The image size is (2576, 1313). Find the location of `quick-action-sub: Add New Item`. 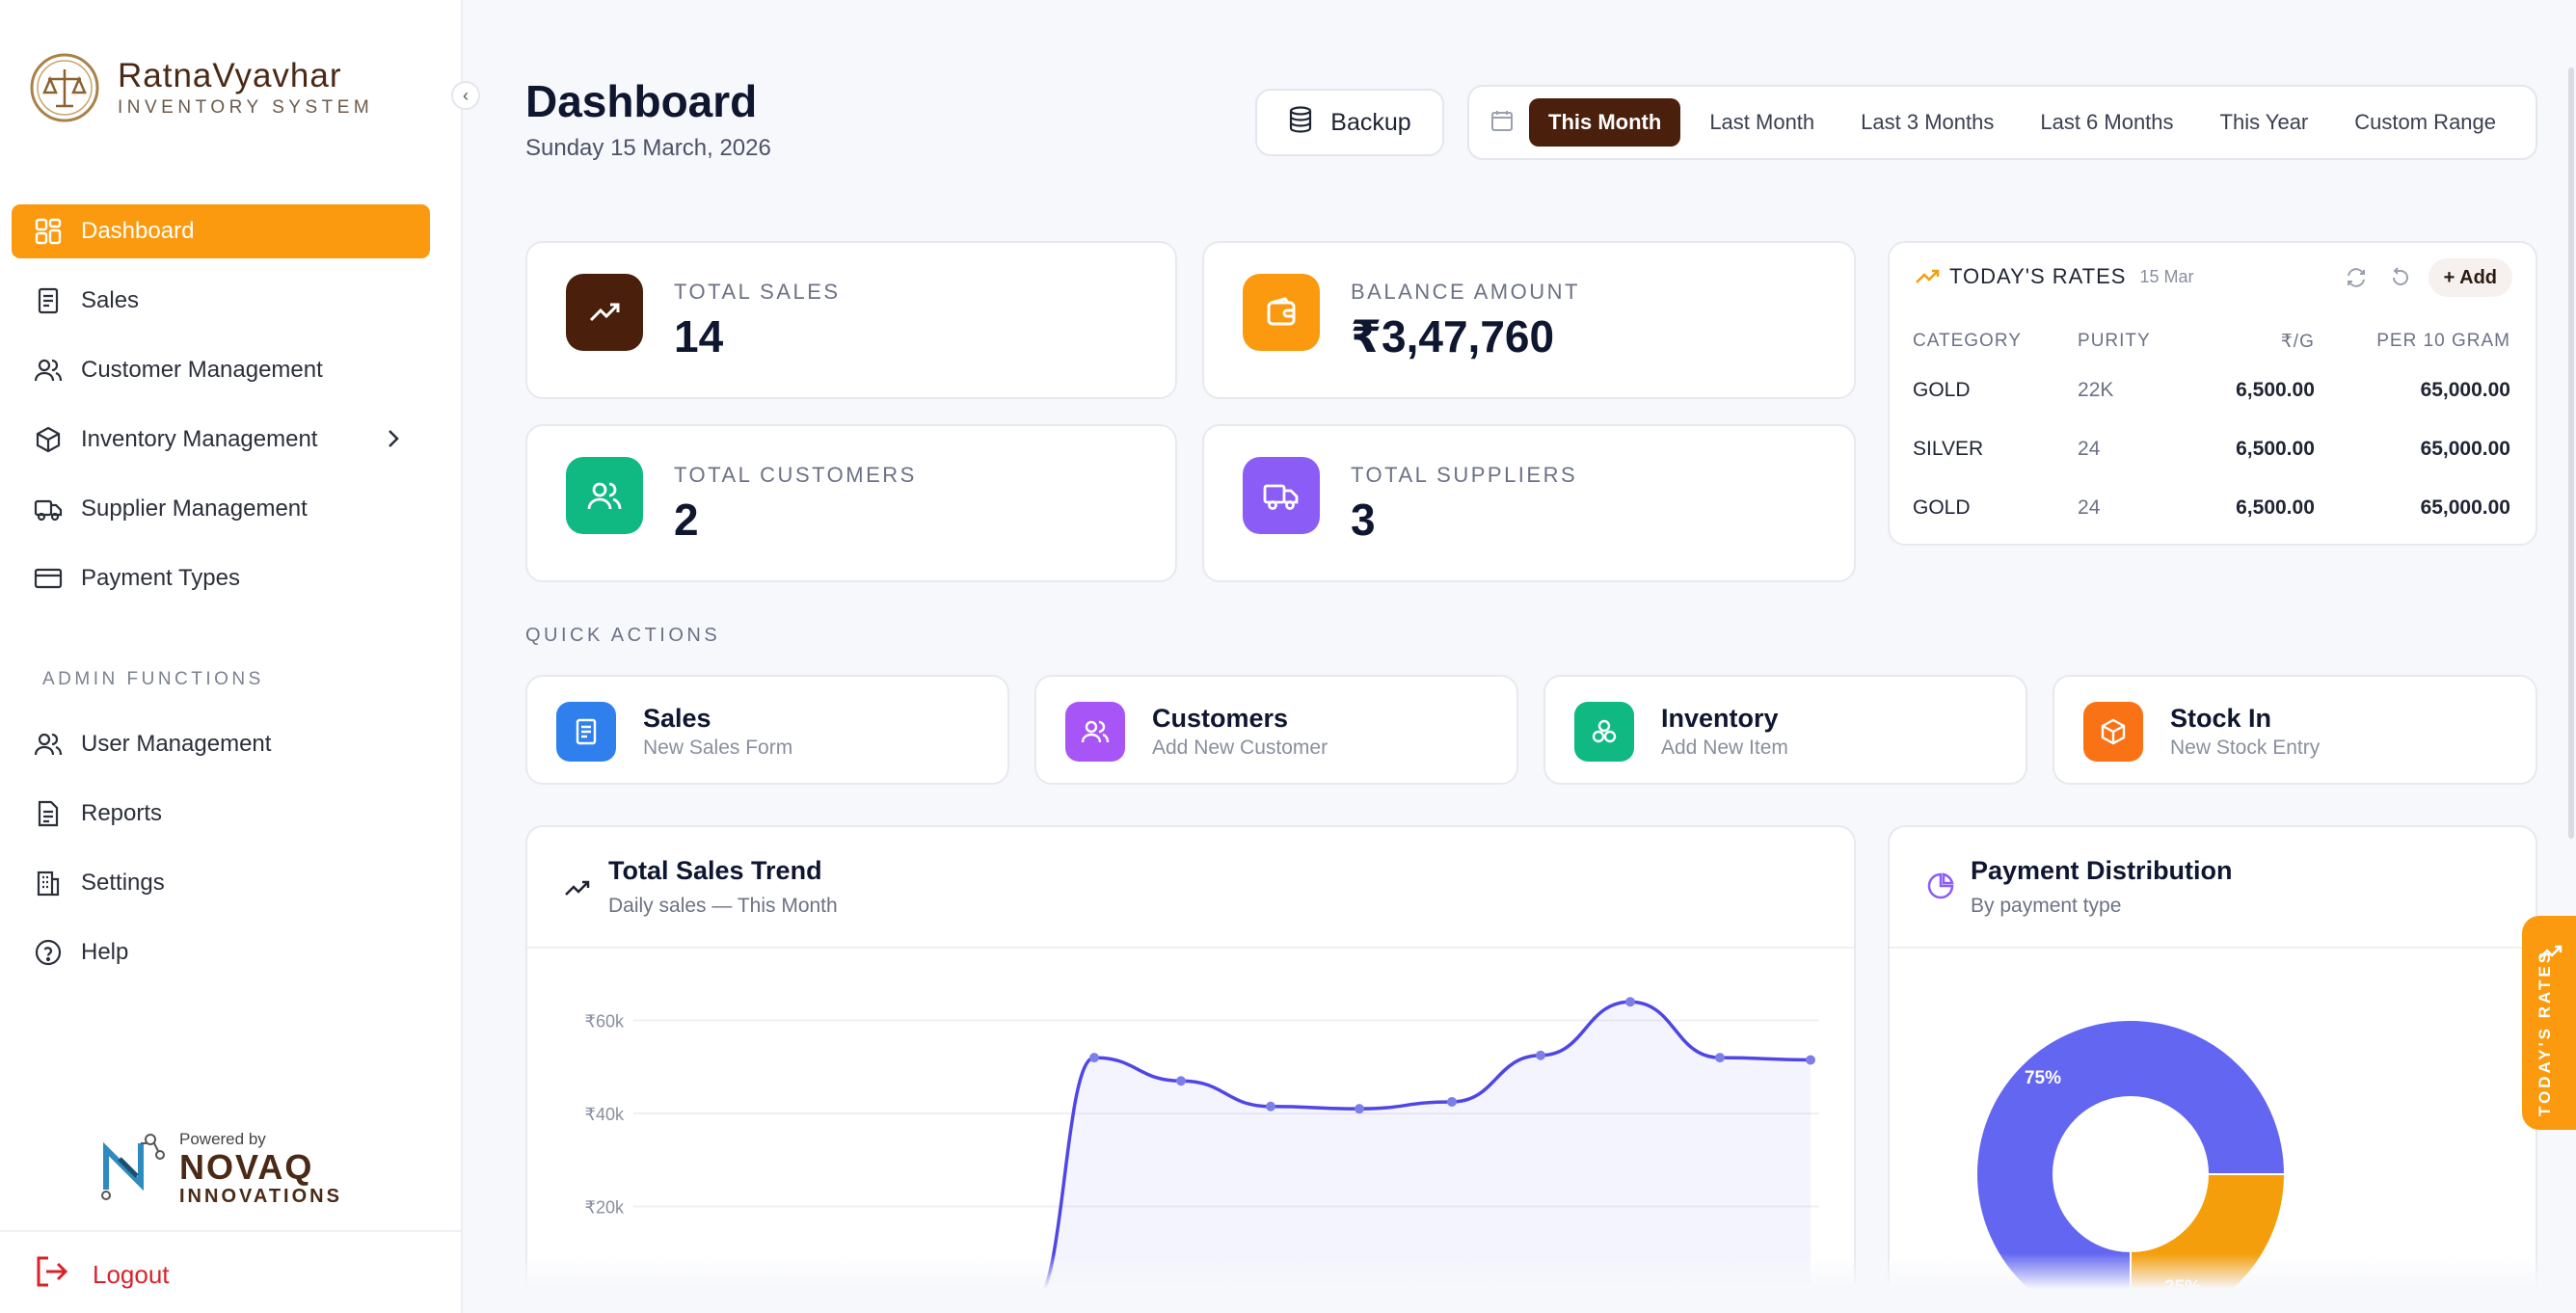

quick-action-sub: Add New Item is located at coordinates (1725, 748).